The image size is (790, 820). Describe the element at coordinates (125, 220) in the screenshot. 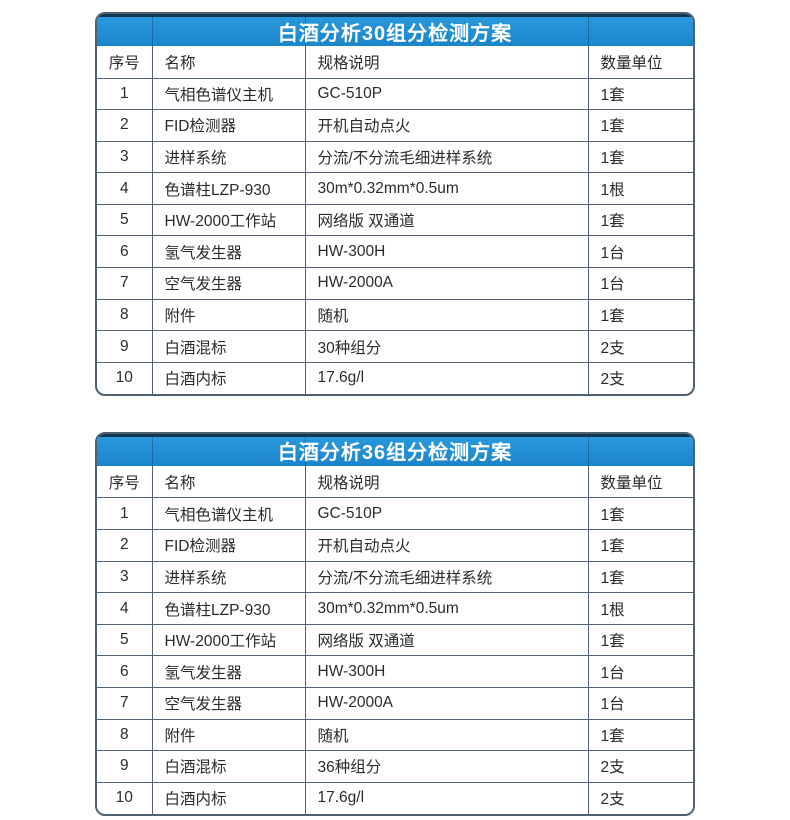

I see `row-number-cell: 5` at that location.